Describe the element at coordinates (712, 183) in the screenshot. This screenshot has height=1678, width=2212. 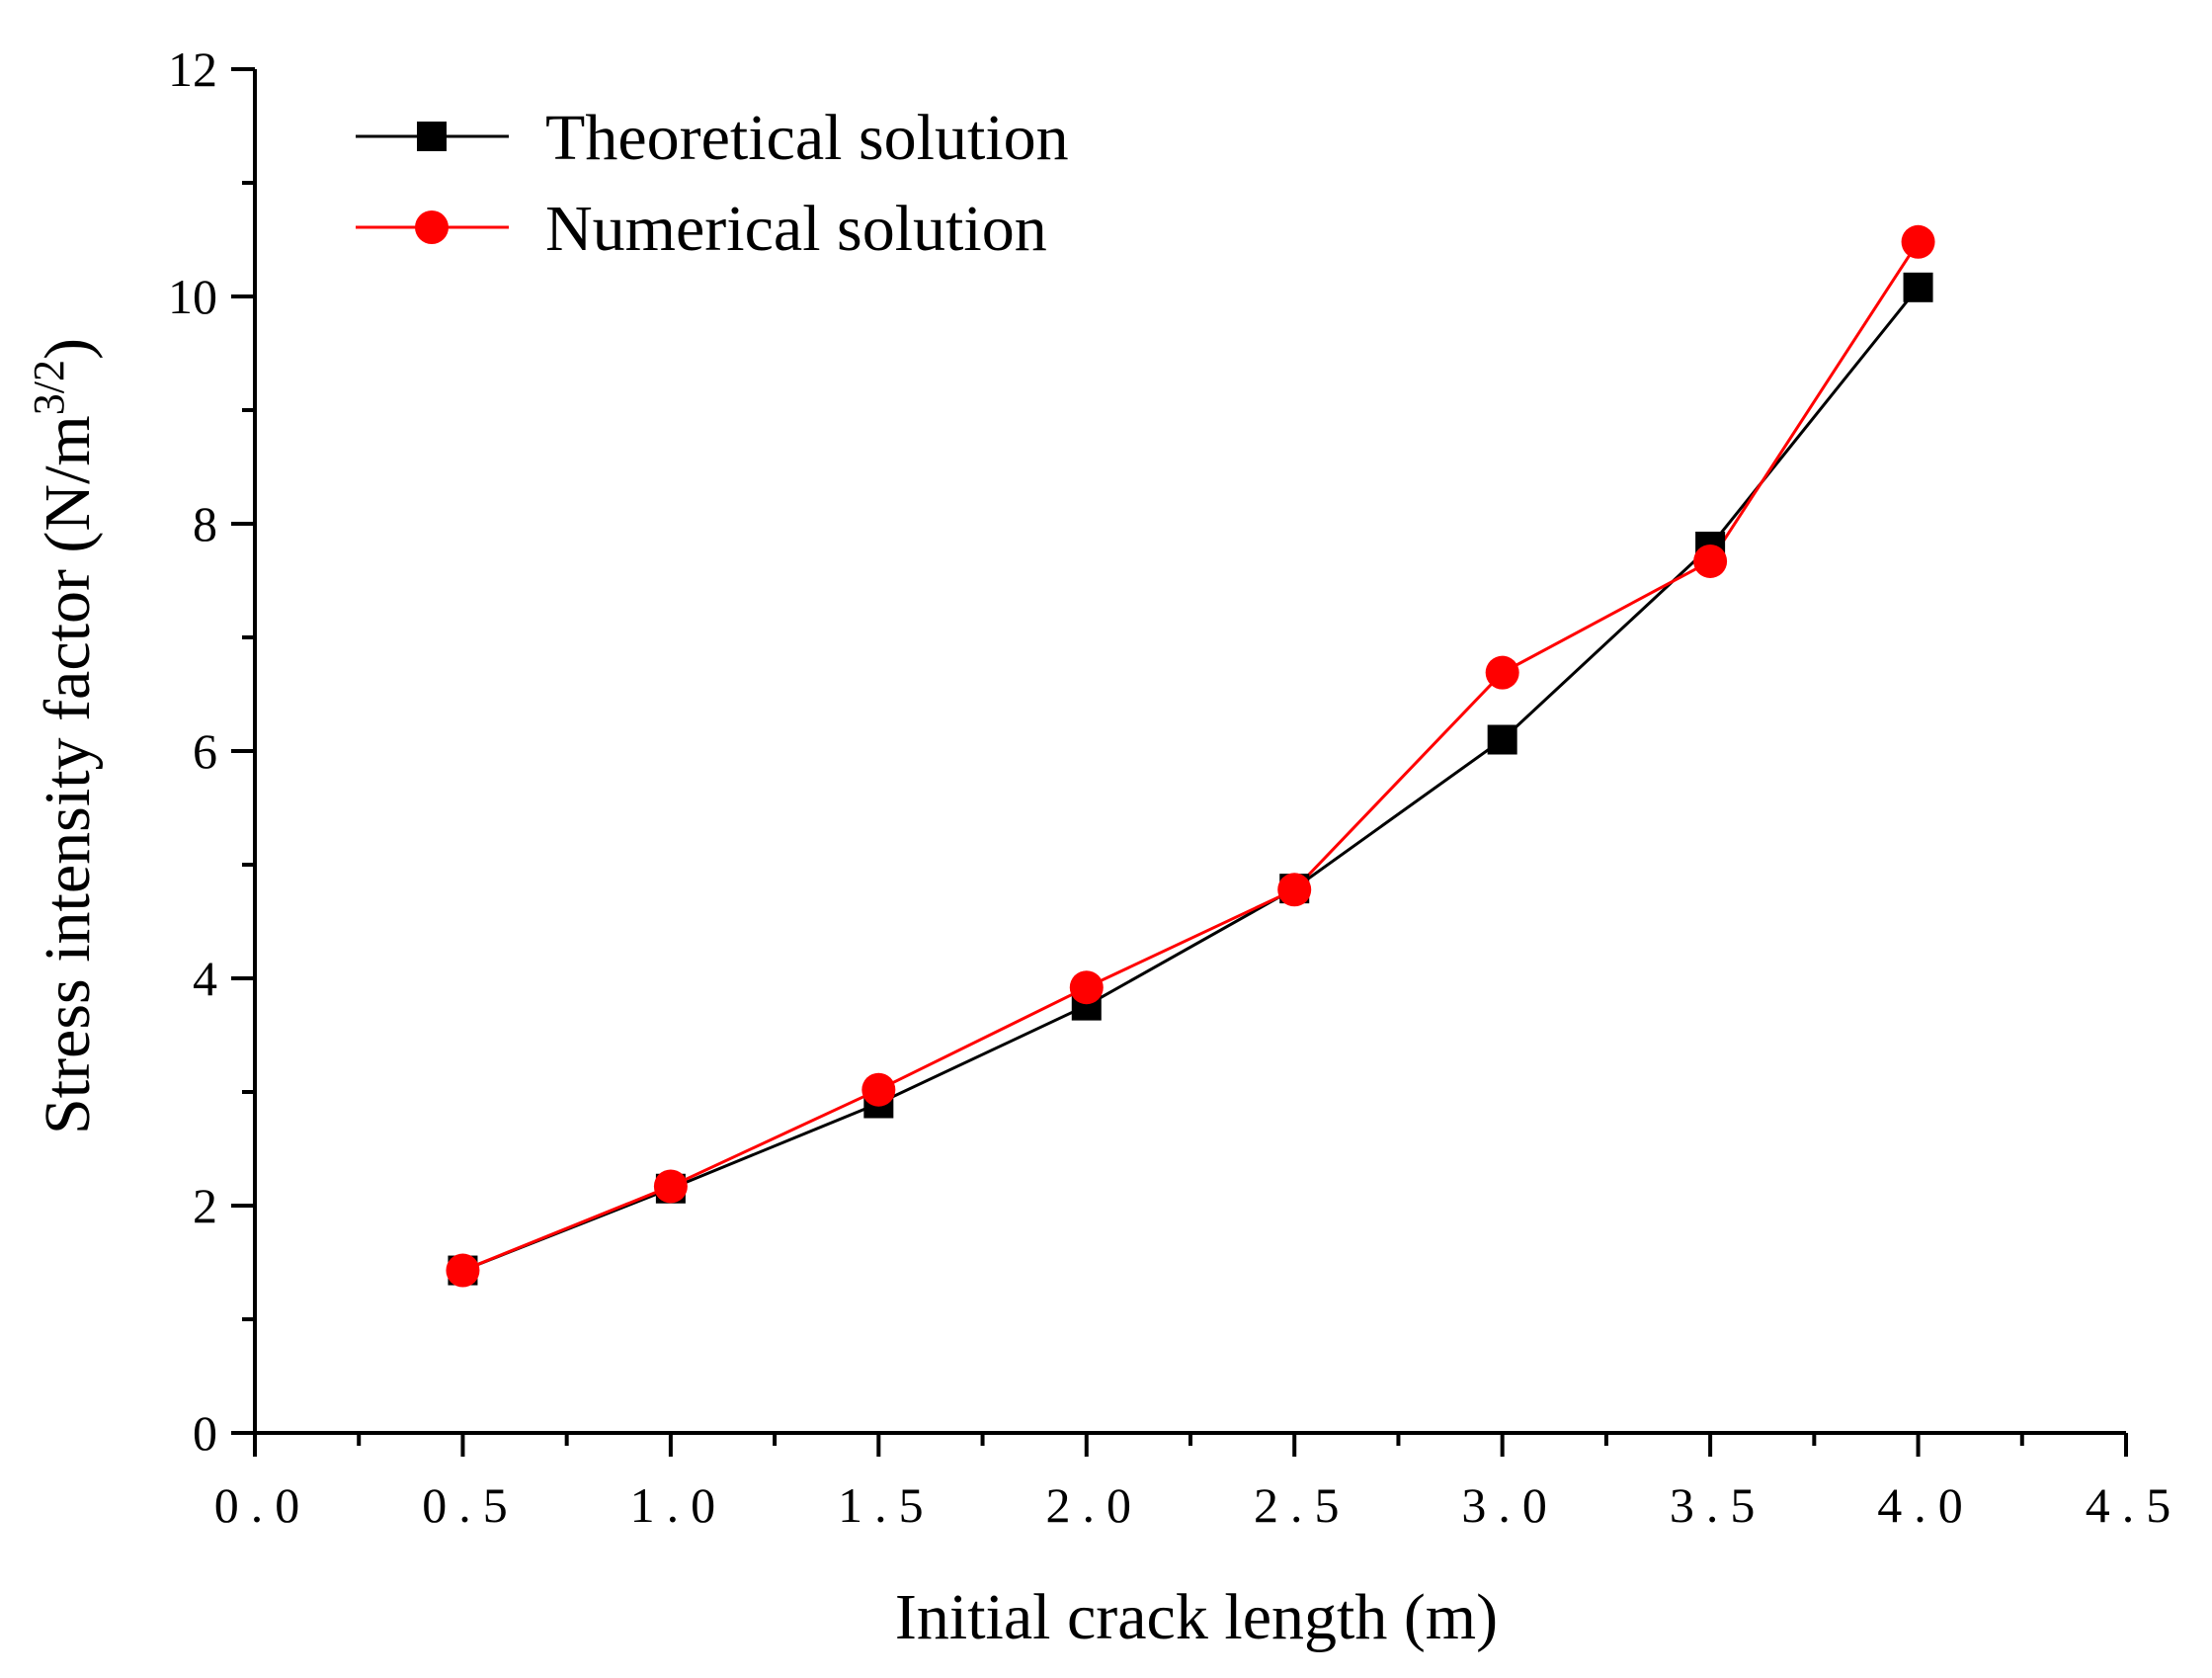
I see `legend: Theoretical solution Numerical solution` at that location.